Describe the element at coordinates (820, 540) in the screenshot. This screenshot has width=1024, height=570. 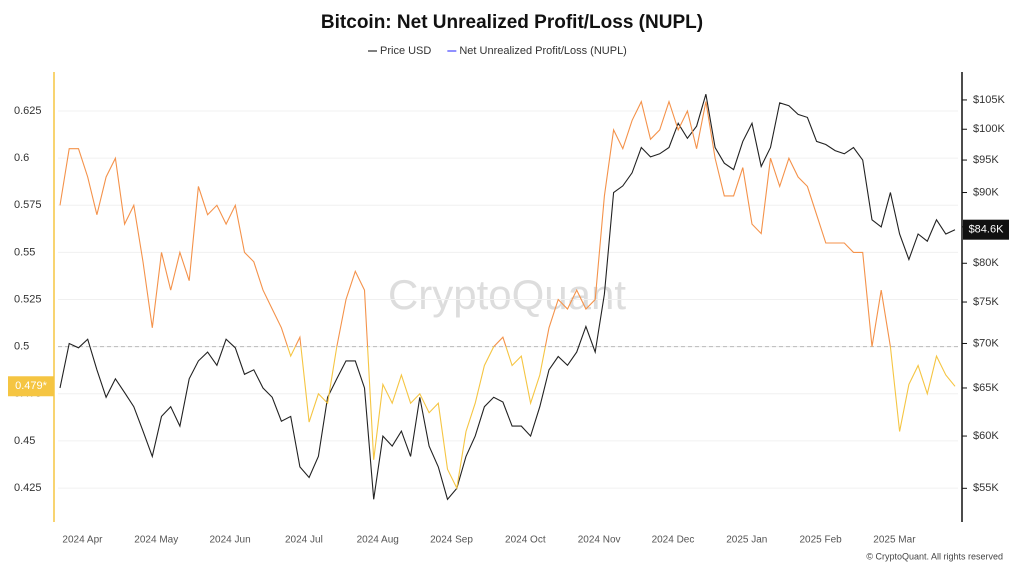
I see `x-tick-label: 2025 Feb` at that location.